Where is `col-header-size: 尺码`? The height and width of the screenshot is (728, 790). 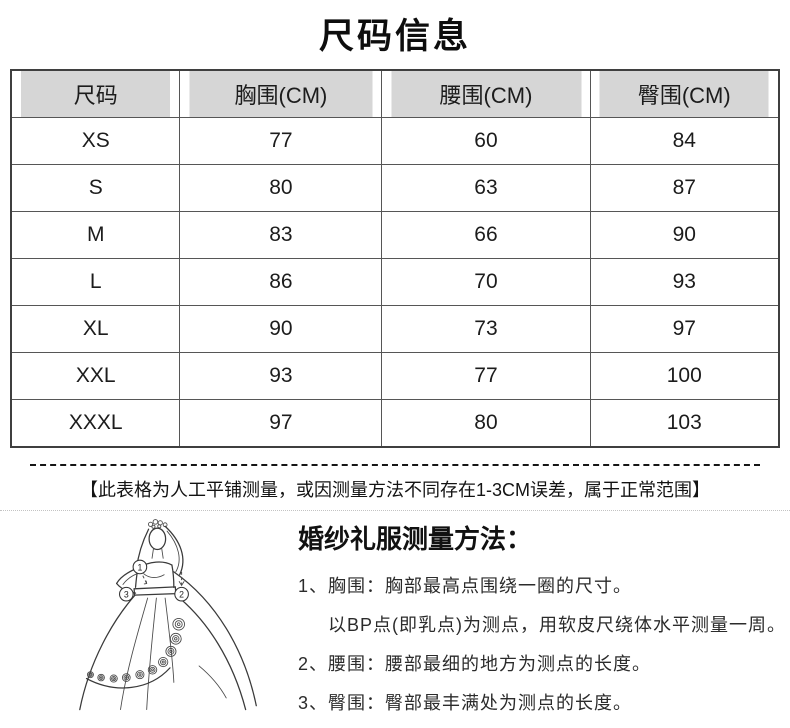
col-header-size: 尺码 is located at coordinates (95, 93).